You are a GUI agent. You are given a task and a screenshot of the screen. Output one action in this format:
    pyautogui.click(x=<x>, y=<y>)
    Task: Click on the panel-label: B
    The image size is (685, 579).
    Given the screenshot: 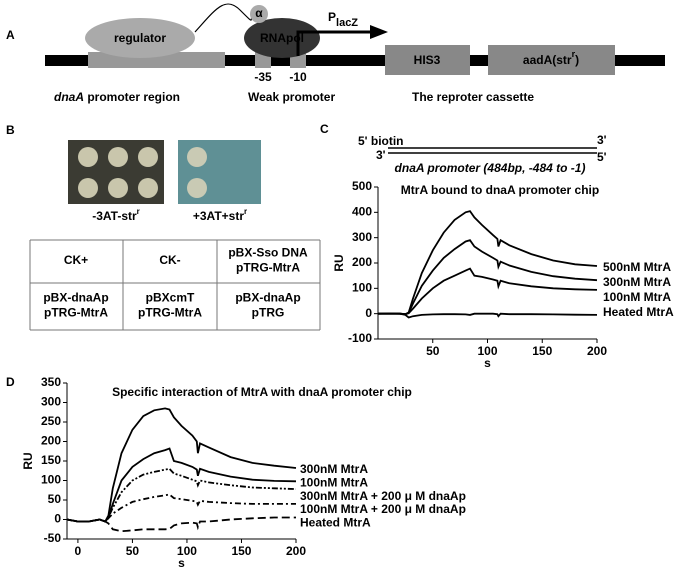 What is the action you would take?
    pyautogui.click(x=10, y=130)
    